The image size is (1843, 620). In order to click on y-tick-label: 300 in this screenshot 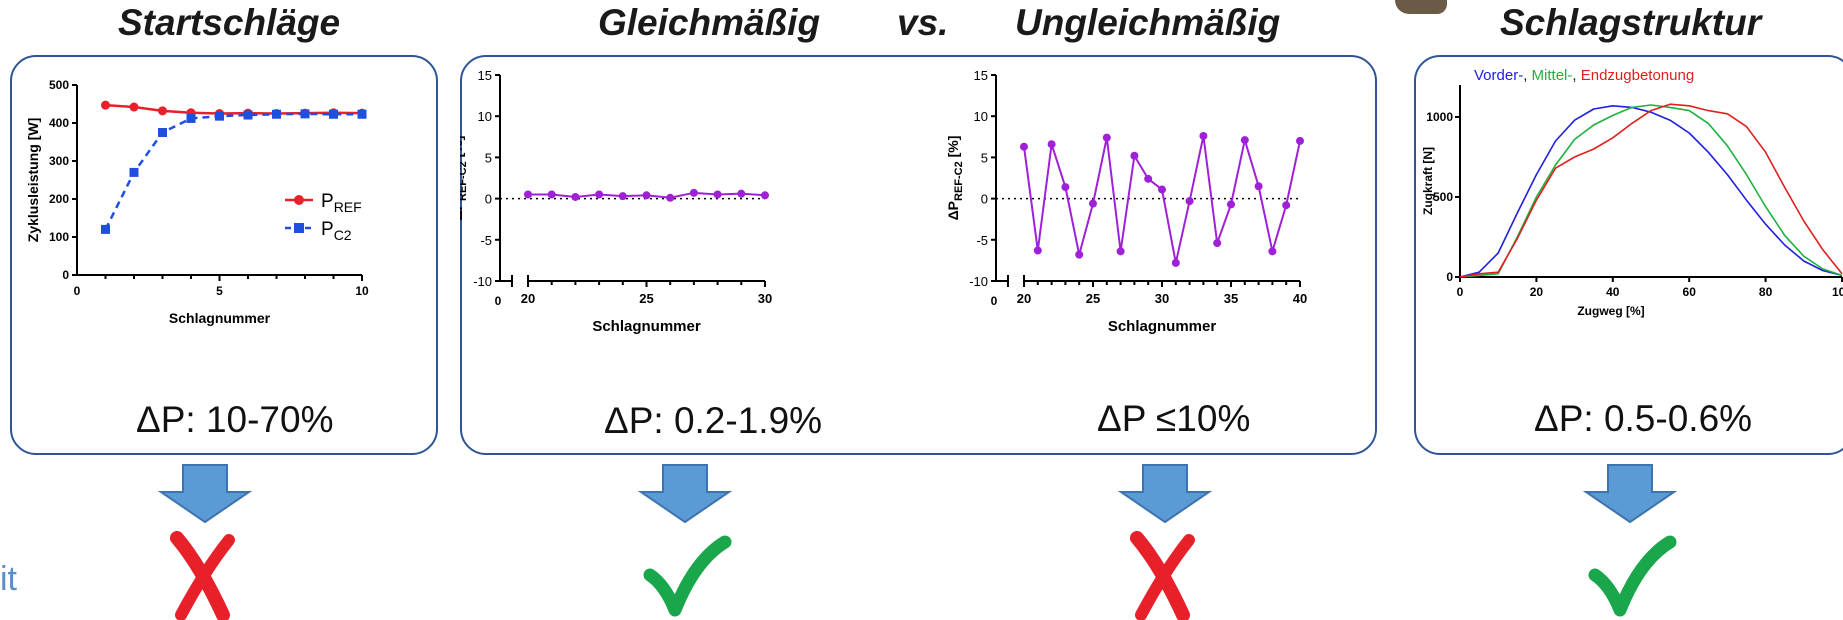, I will do `click(59, 161)`.